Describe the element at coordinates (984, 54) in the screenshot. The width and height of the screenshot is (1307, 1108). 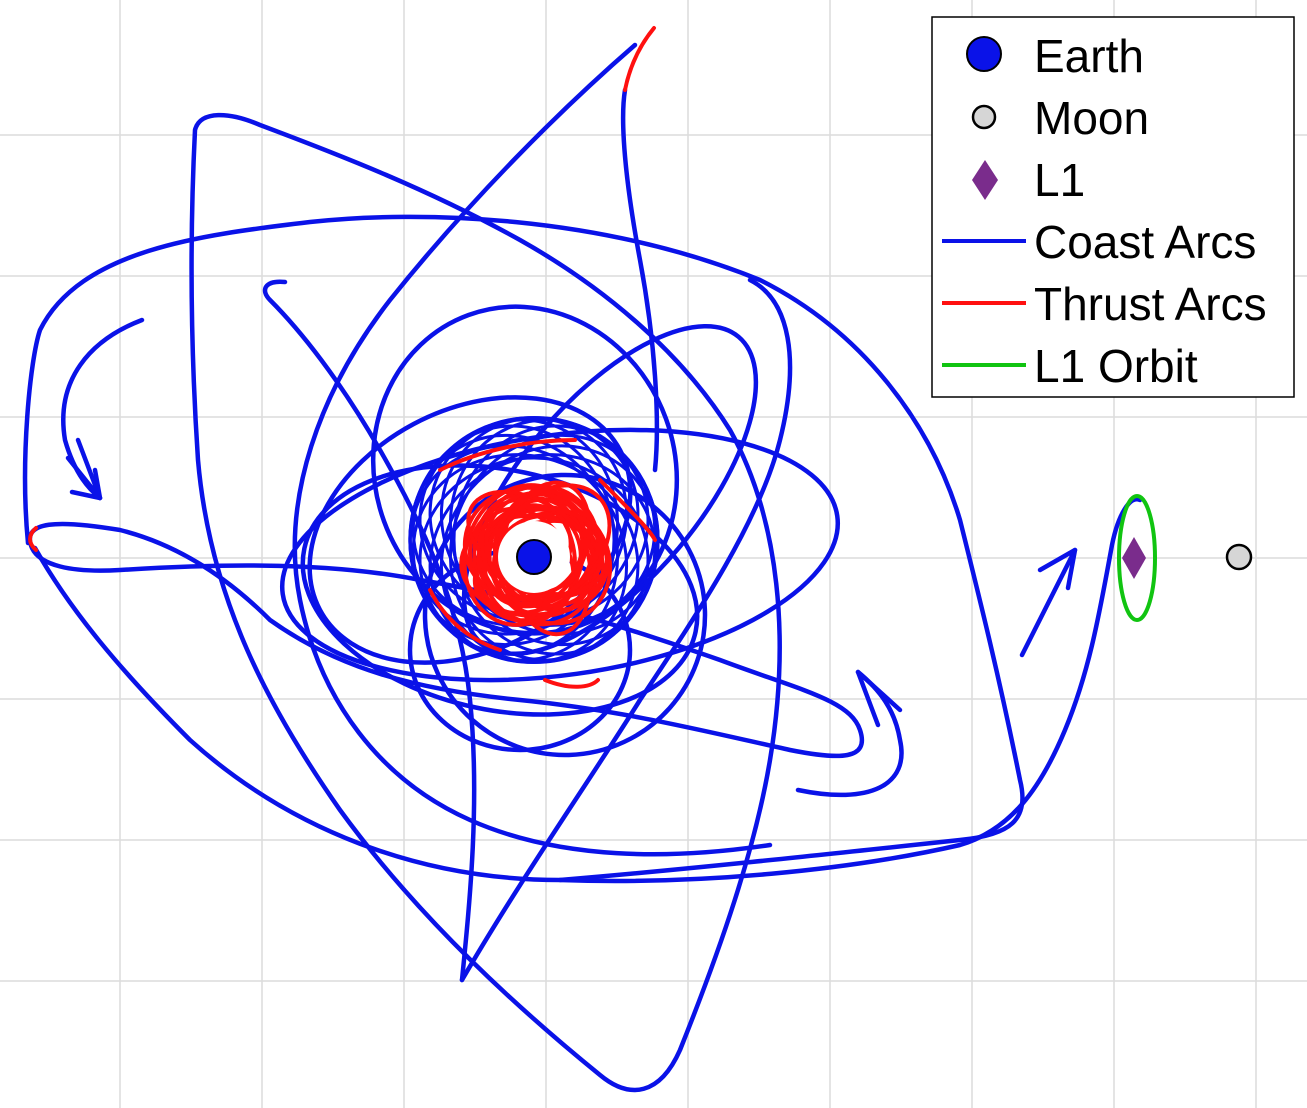
I see `legend-earth-icon` at that location.